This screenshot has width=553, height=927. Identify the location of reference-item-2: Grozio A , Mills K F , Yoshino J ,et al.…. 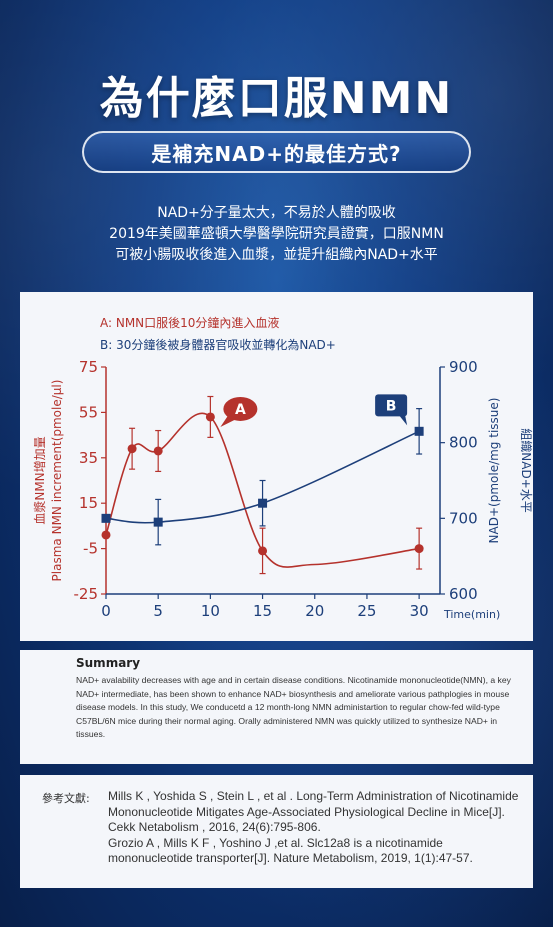
(290, 850).